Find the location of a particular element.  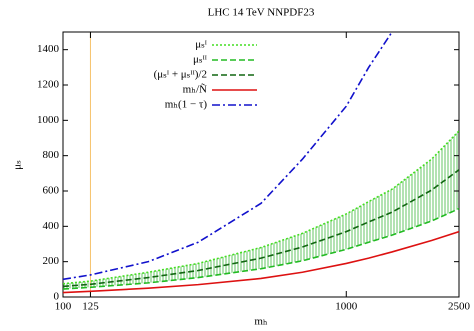

legend-label: μₛᴵᴵ is located at coordinates (200, 60).